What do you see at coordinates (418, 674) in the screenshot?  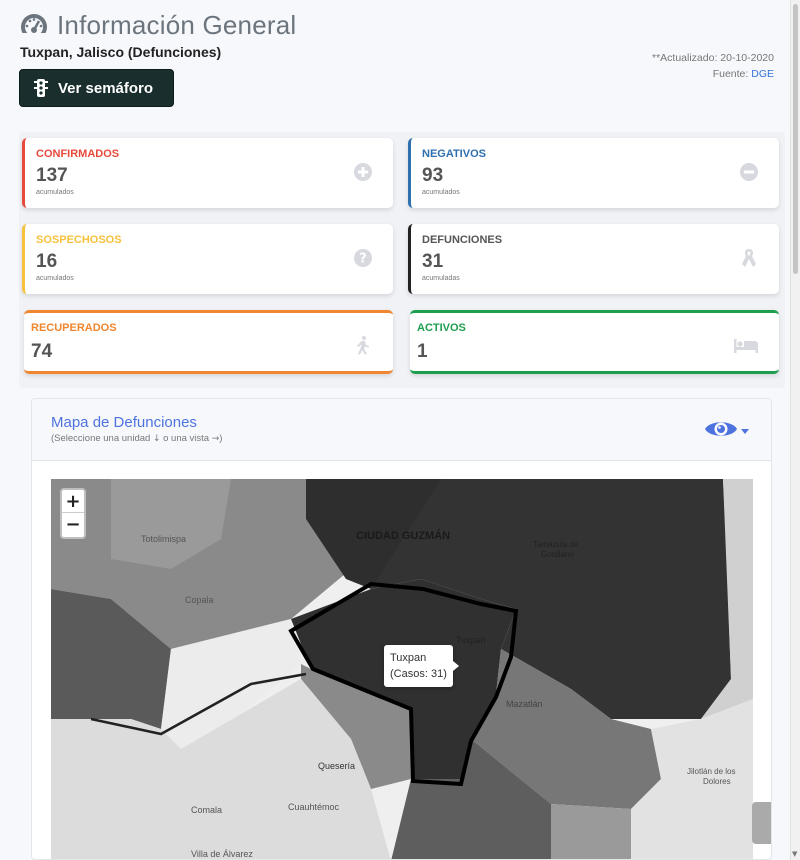 I see `tooltip-cases: (Casos: 31)` at bounding box center [418, 674].